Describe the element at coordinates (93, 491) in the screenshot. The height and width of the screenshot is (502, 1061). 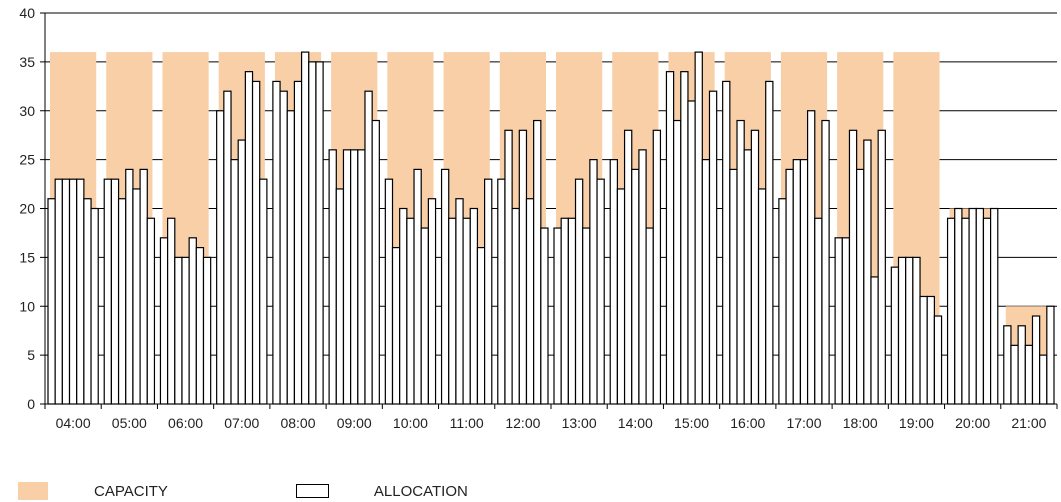
I see `legend-capacity: CAPACITY` at that location.